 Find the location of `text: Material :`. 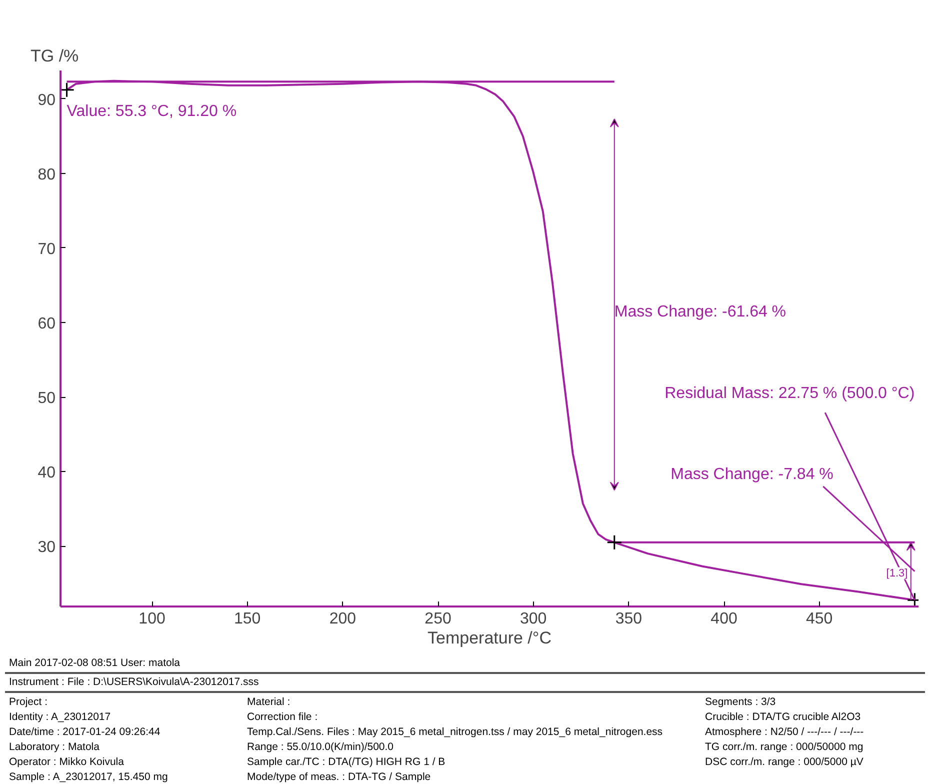

text: Material : is located at coordinates (269, 702).